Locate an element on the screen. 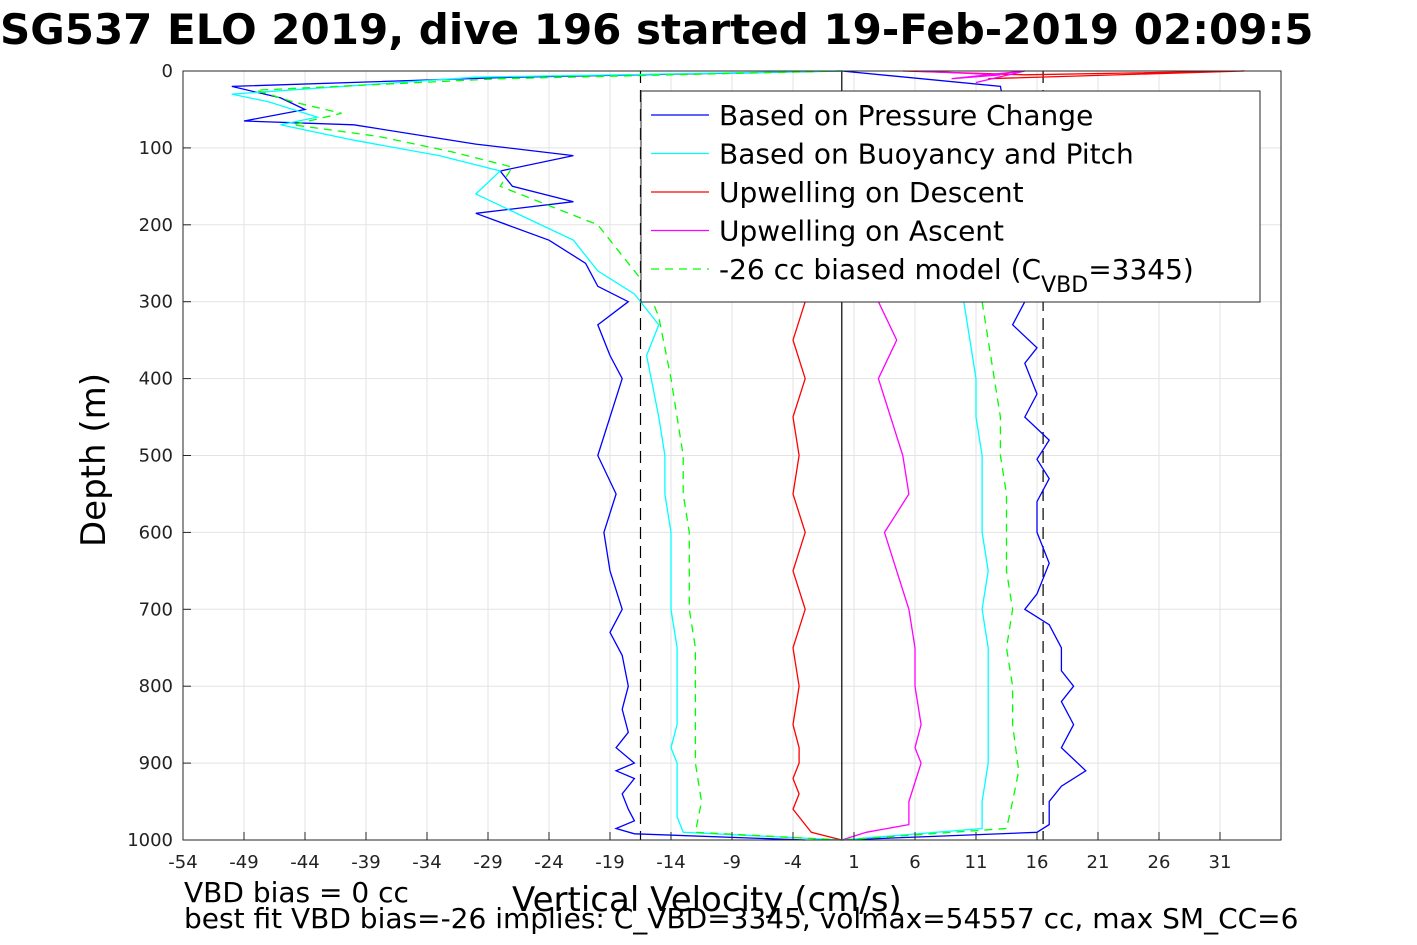 This screenshot has height=945, width=1417. x-tick-label: -44 is located at coordinates (304, 862).